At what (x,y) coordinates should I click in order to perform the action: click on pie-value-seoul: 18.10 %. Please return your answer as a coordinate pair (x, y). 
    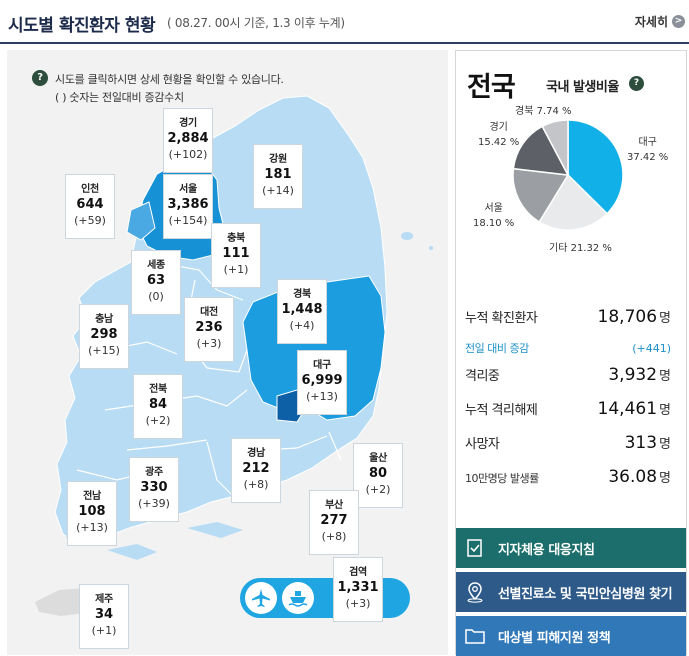
    Looking at the image, I should click on (494, 223).